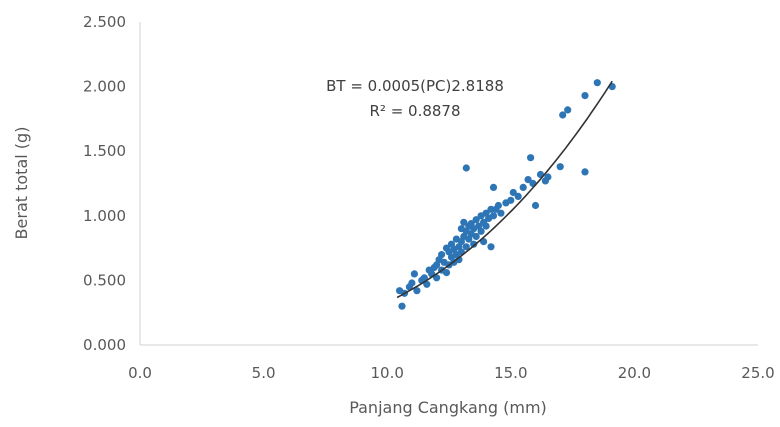 The width and height of the screenshot is (780, 427). I want to click on x-tick-label: 10.0, so click(386, 373).